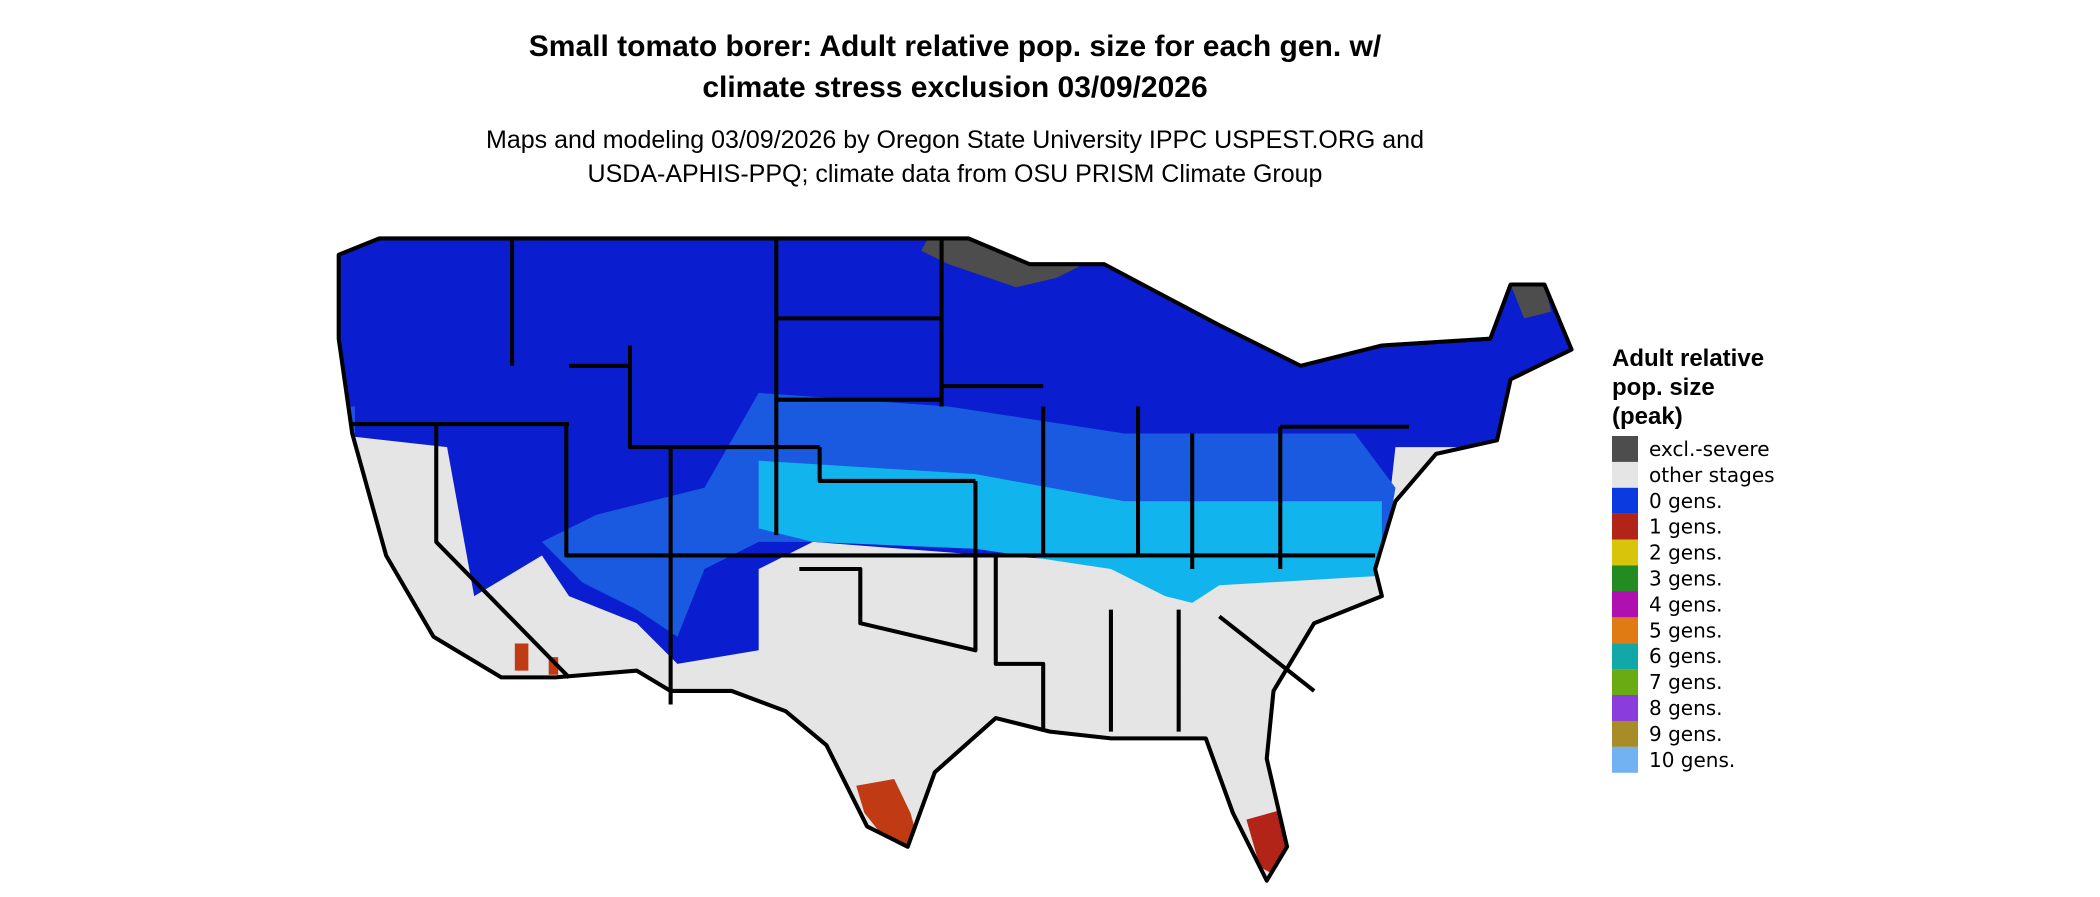  Describe the element at coordinates (1686, 553) in the screenshot. I see `legend-label: 2 gens.` at that location.